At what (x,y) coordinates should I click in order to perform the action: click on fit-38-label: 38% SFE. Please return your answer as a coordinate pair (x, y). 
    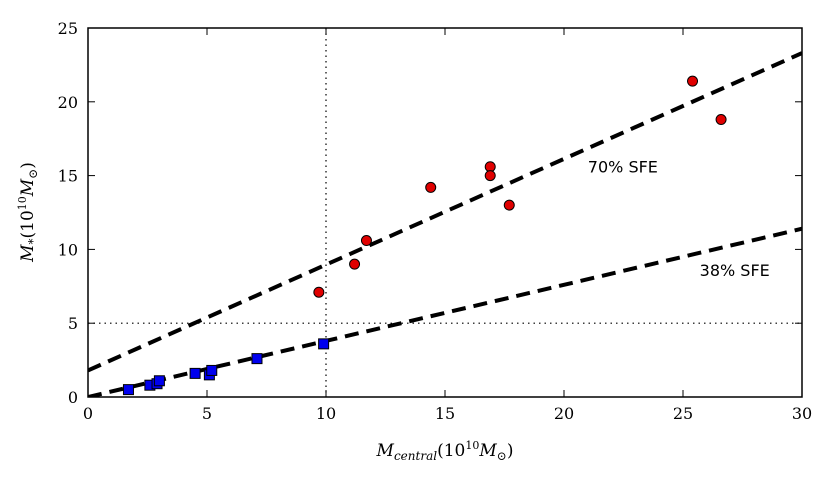
    Looking at the image, I should click on (735, 270).